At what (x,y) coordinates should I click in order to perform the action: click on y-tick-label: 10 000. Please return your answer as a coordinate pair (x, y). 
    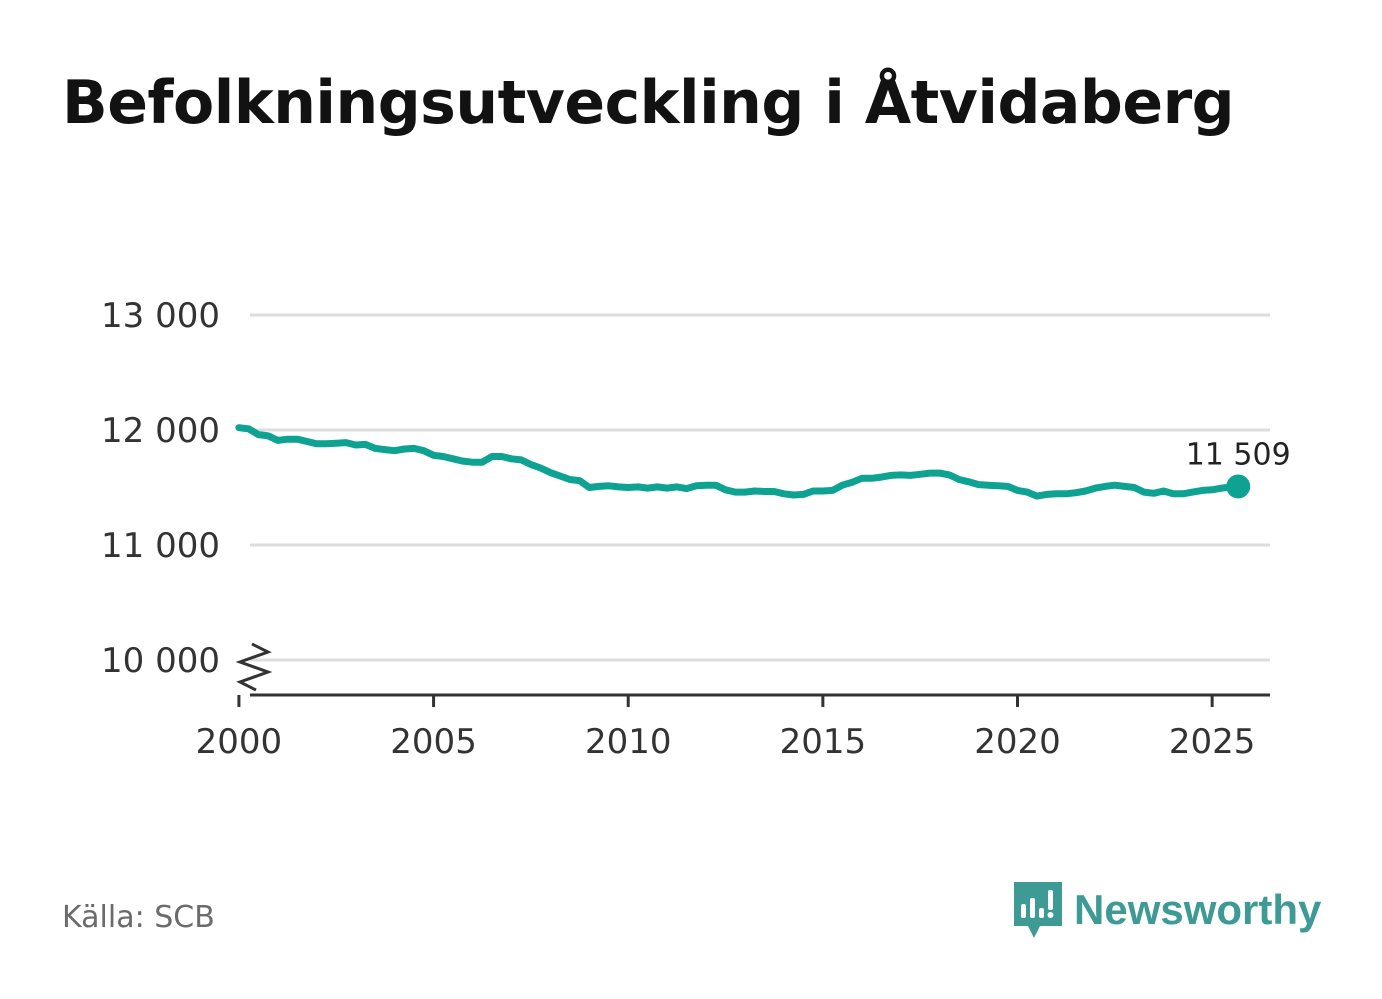
    Looking at the image, I should click on (160, 661).